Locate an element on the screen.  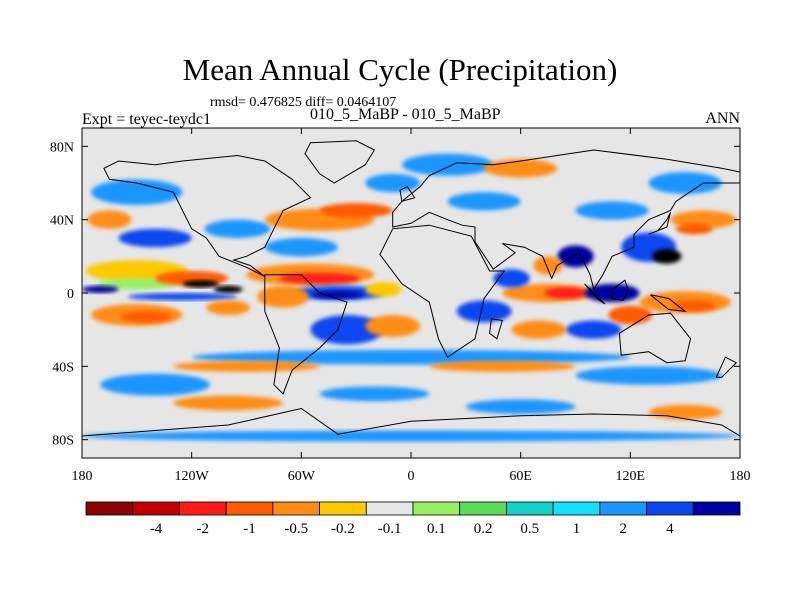
colorbar-label: 2 is located at coordinates (623, 529).